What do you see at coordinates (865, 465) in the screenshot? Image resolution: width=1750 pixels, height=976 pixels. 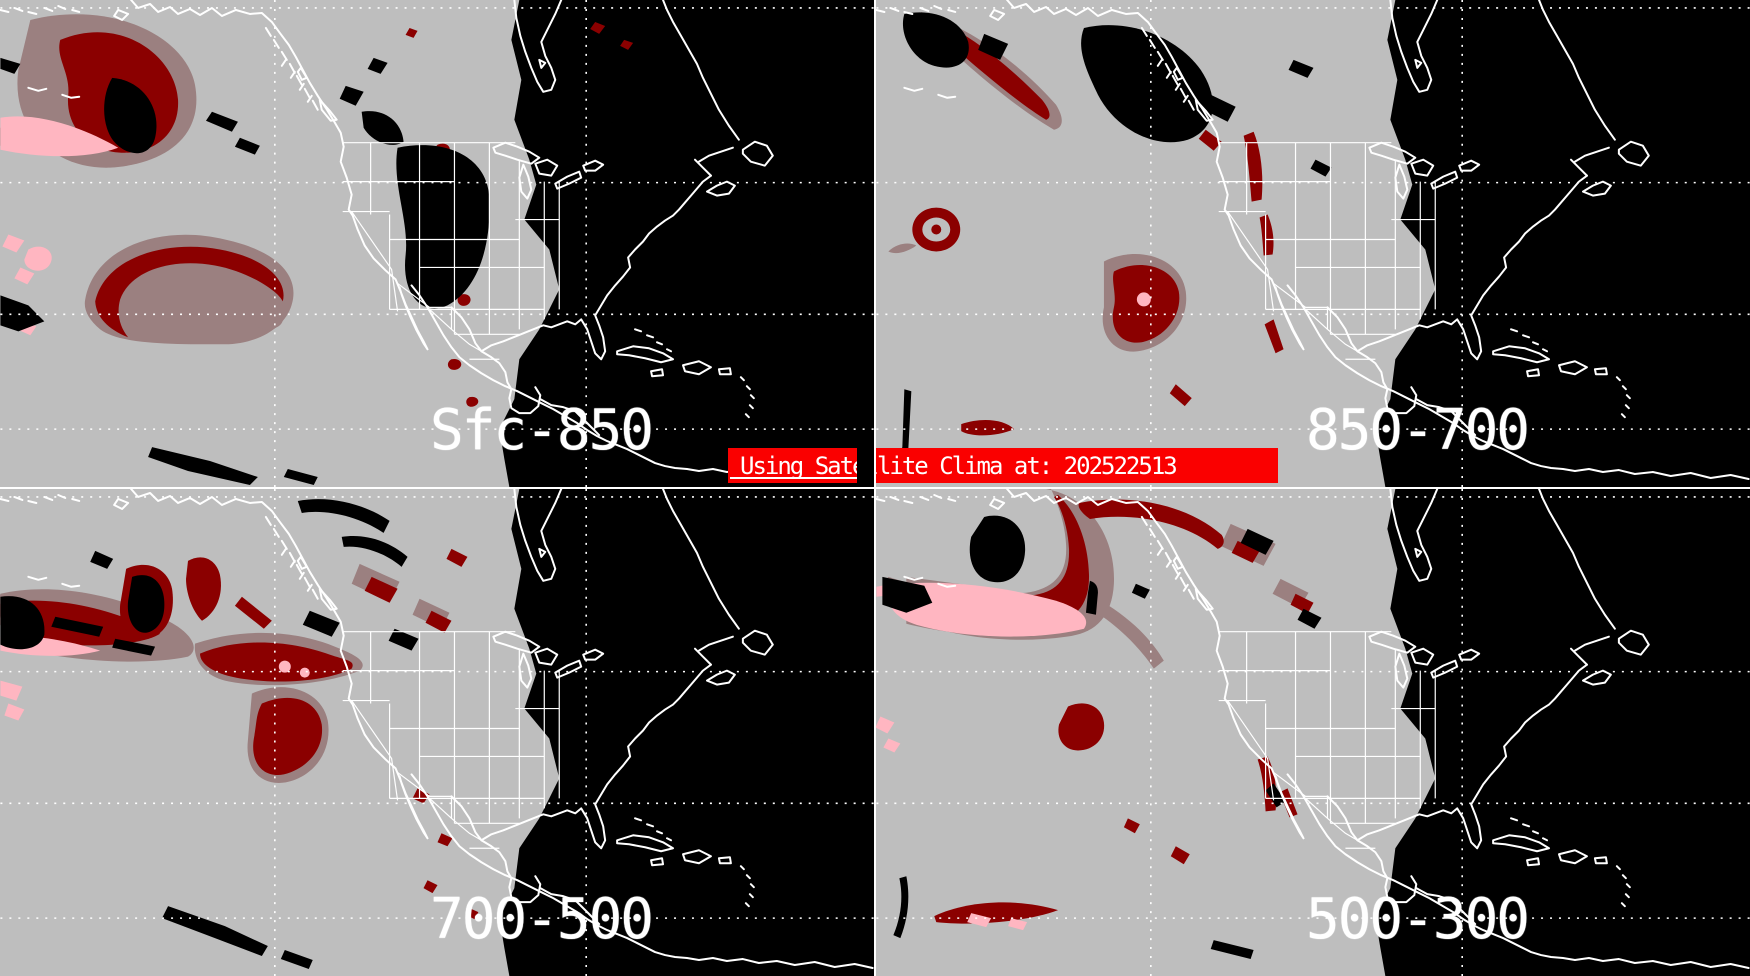 I see `banner-panel-gap` at bounding box center [865, 465].